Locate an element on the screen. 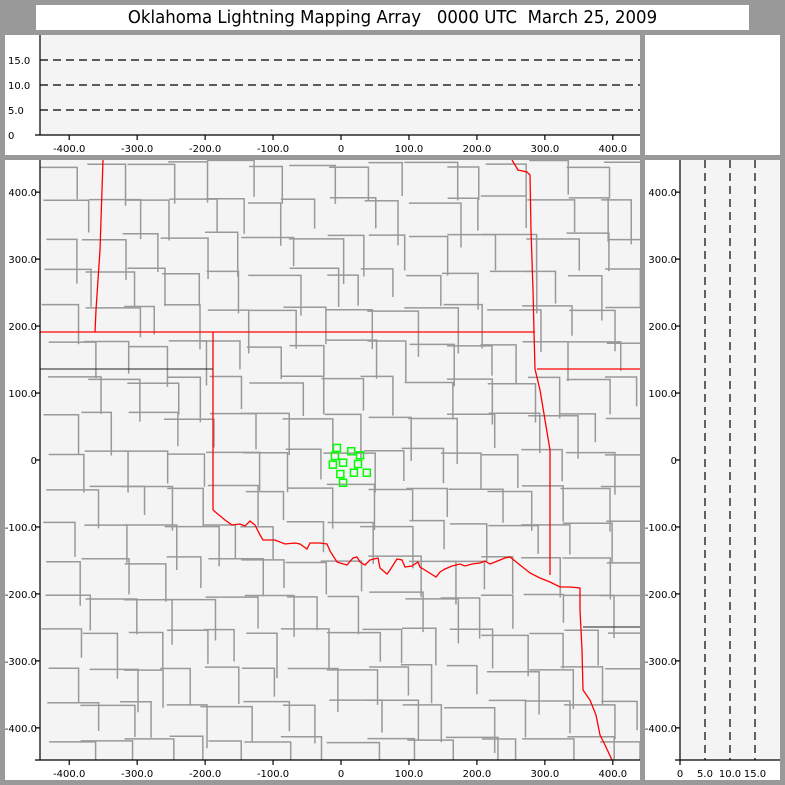 The width and height of the screenshot is (785, 785). x-tick-label: 5.0 is located at coordinates (705, 774).